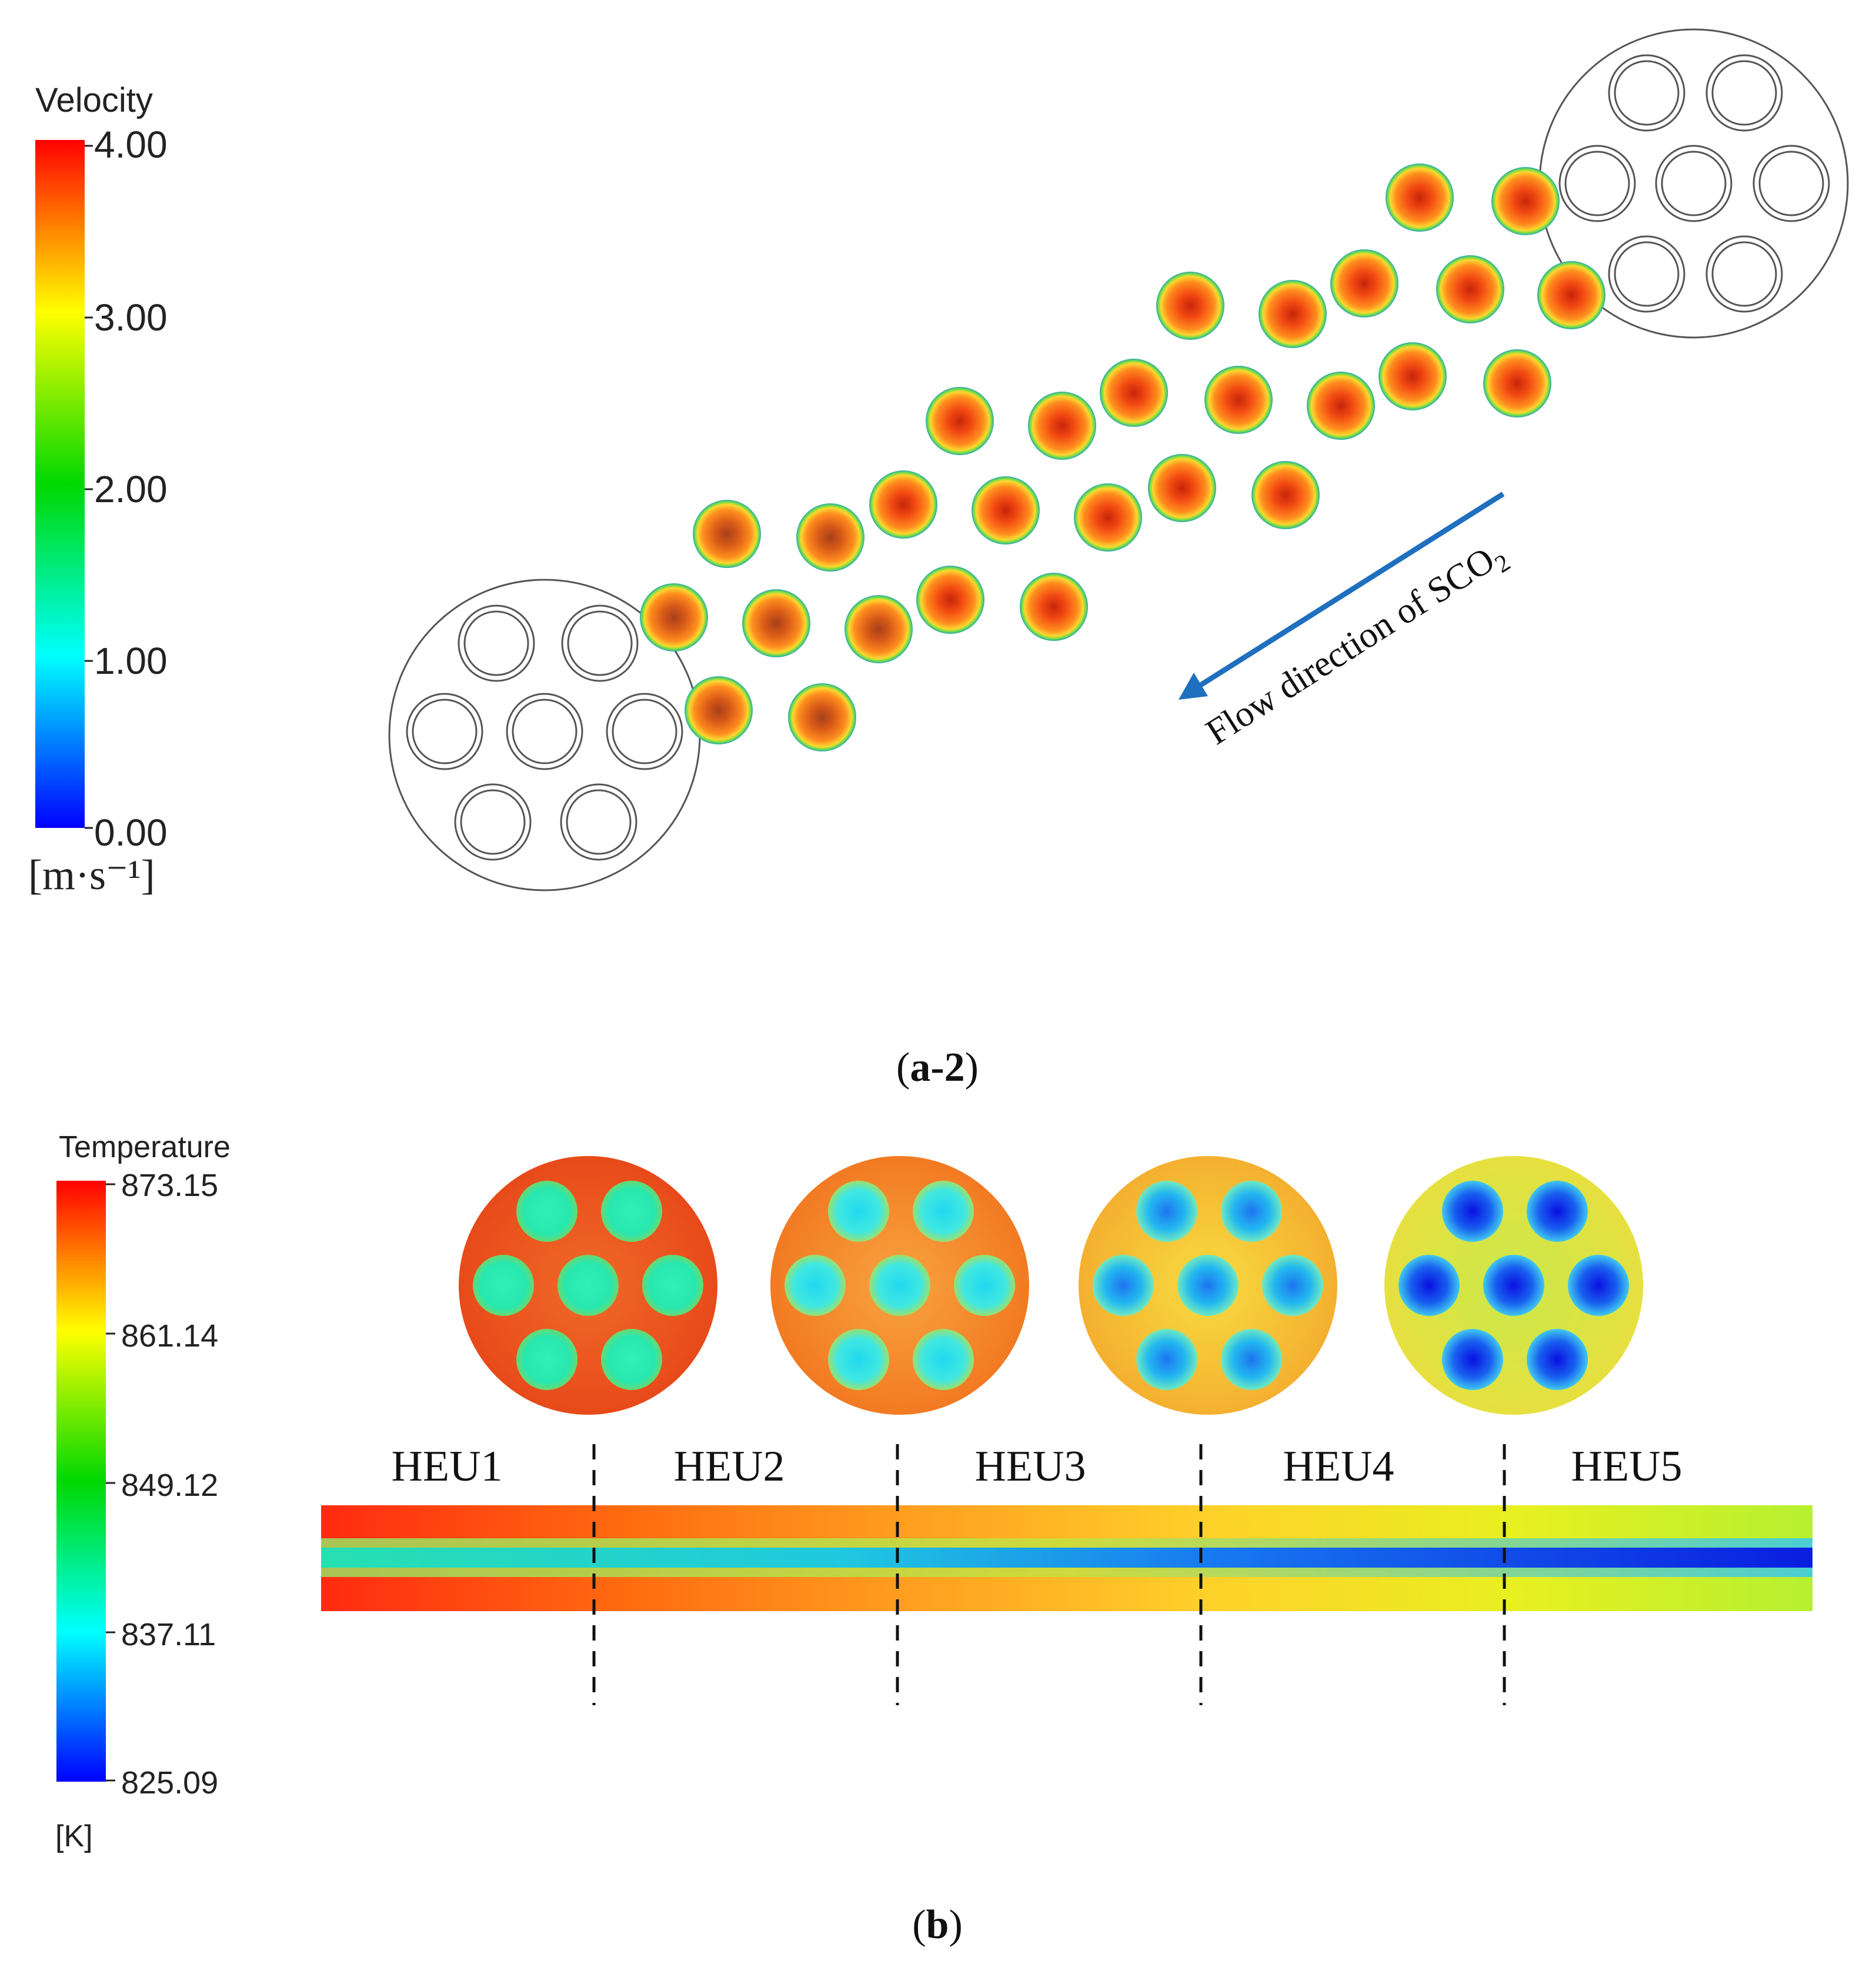  Describe the element at coordinates (131, 661) in the screenshot. I see `velocity-tick-label: 1.00` at that location.